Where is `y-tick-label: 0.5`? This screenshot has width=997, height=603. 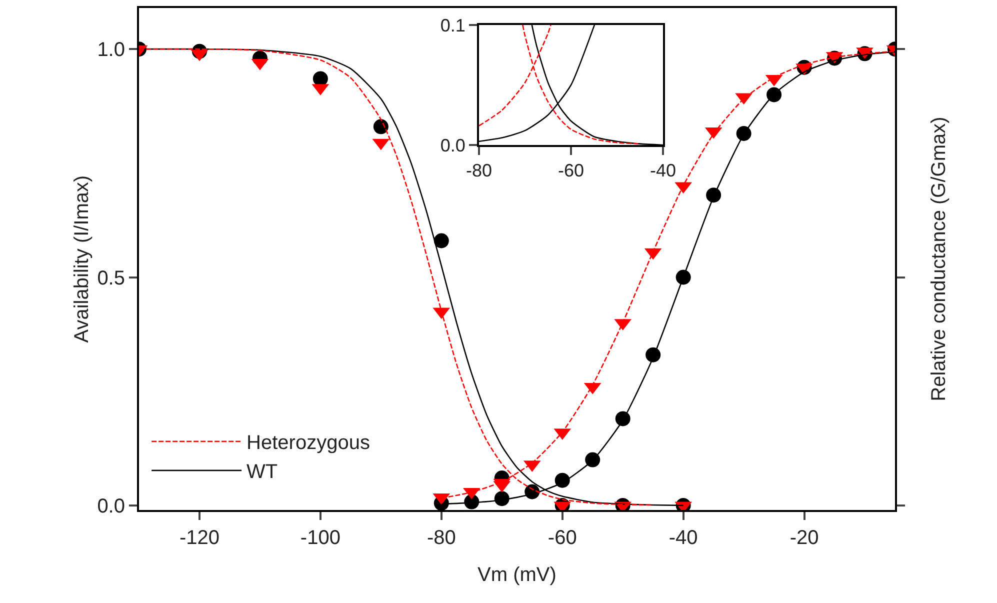
y-tick-label: 0.5 is located at coordinates (111, 278).